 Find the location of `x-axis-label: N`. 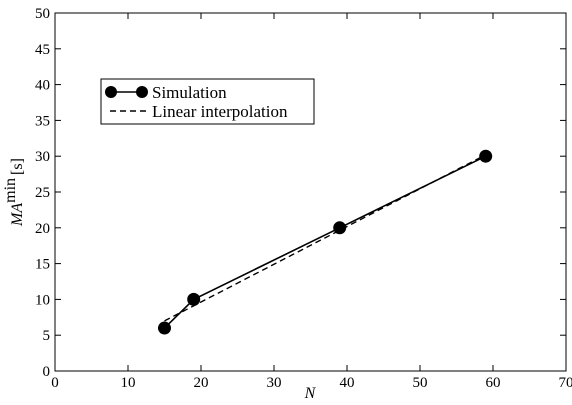

x-axis-label: N is located at coordinates (310, 393).